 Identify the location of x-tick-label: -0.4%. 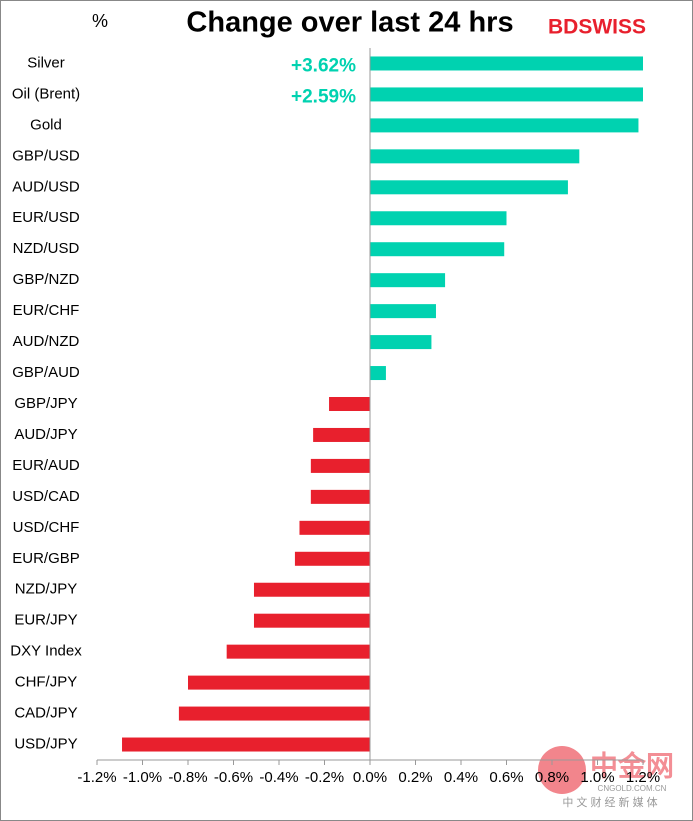
(278, 777).